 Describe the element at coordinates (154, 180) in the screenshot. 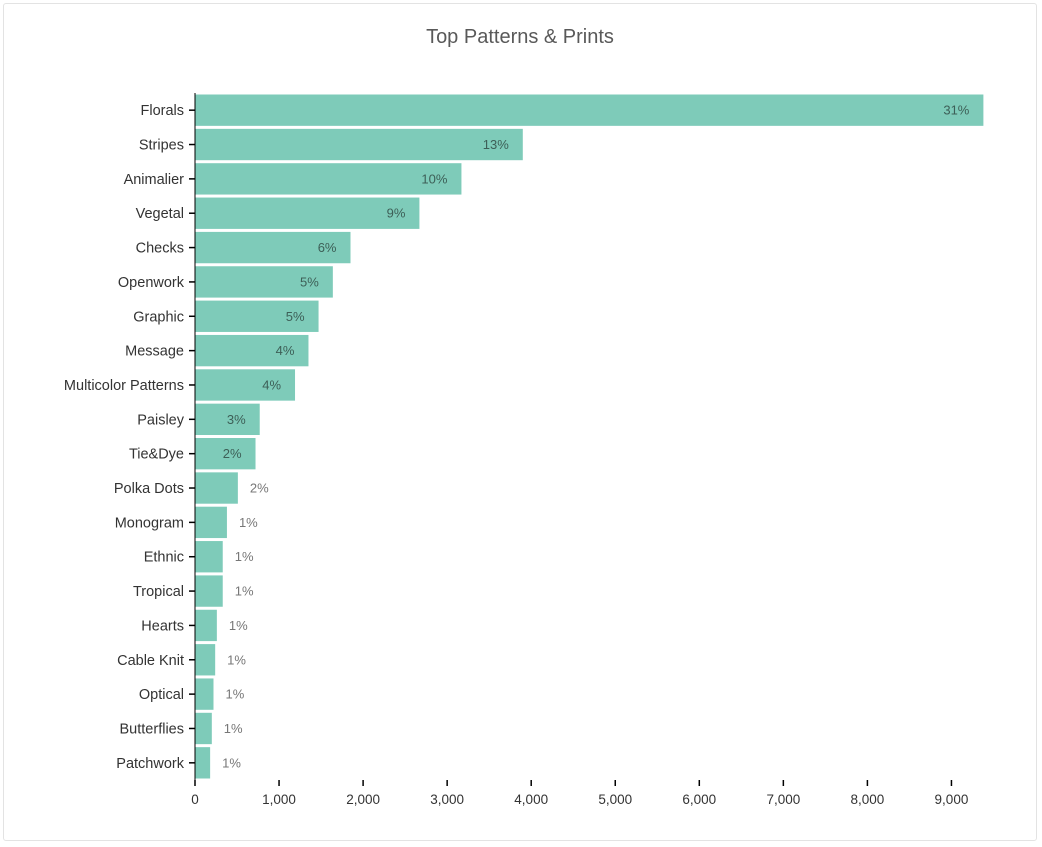

I see `category-label: Animalier` at that location.